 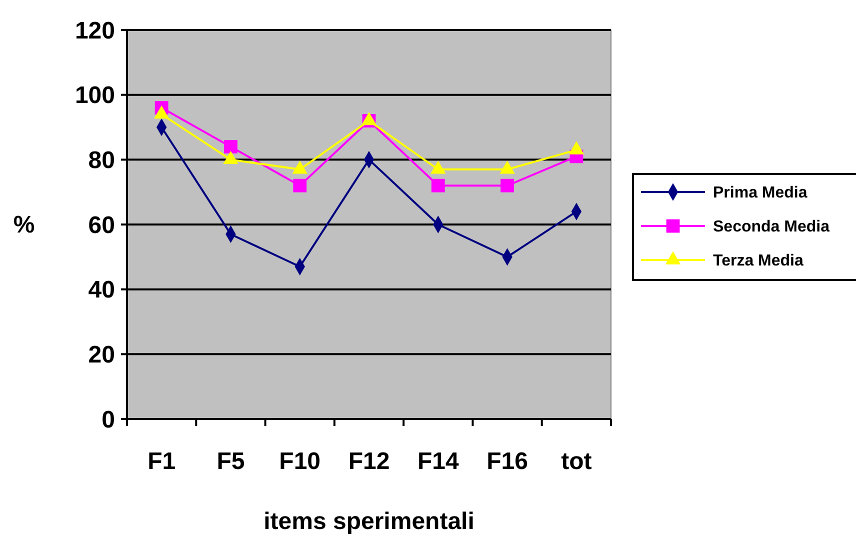 What do you see at coordinates (760, 193) in the screenshot?
I see `legend-label: Prima Media` at bounding box center [760, 193].